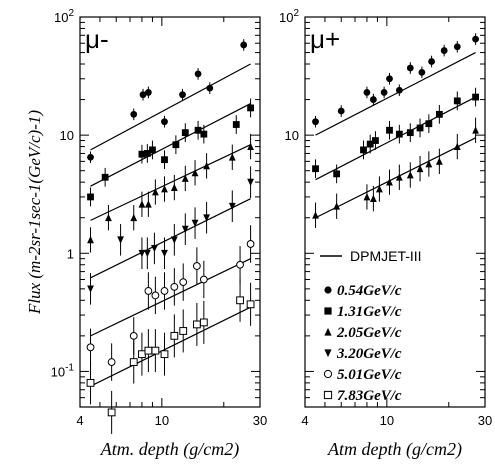 This screenshot has height=466, width=495. What do you see at coordinates (97, 39) in the screenshot?
I see `panel-label-mu-minus: μ-` at bounding box center [97, 39].